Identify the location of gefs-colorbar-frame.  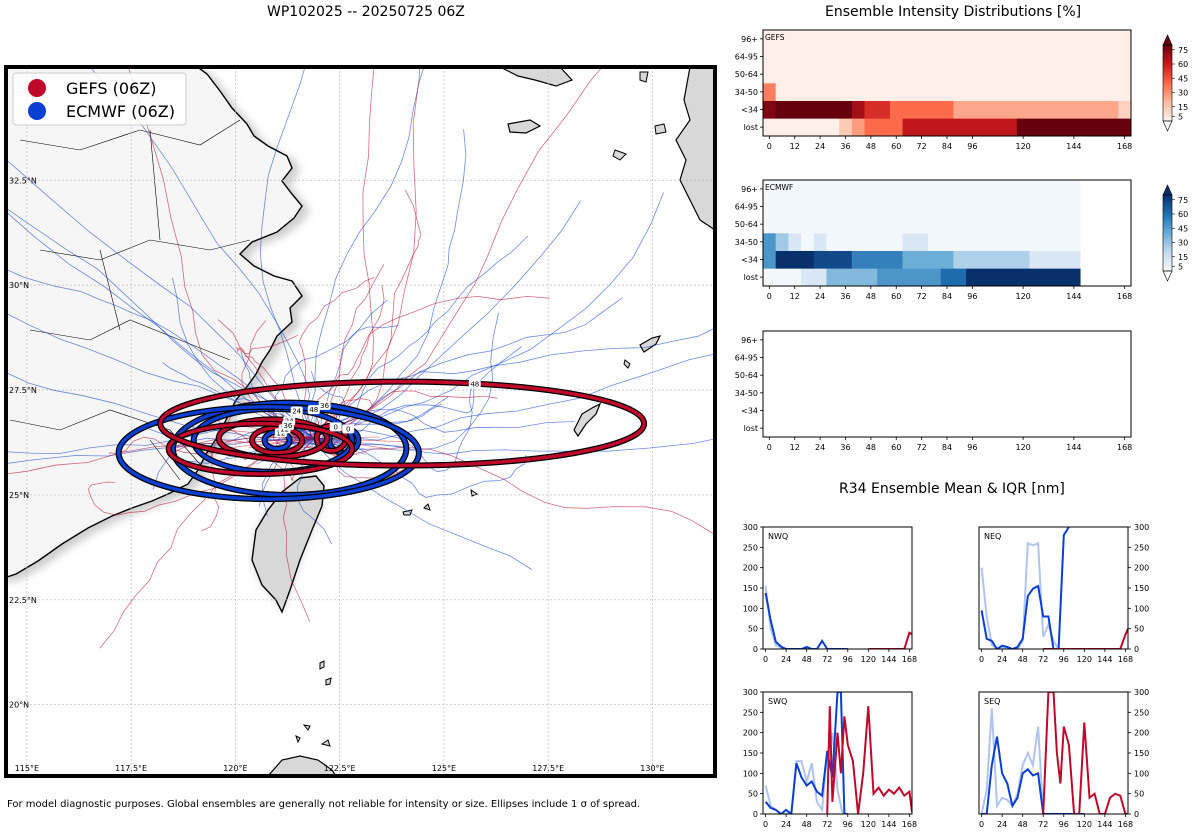
(1167, 83).